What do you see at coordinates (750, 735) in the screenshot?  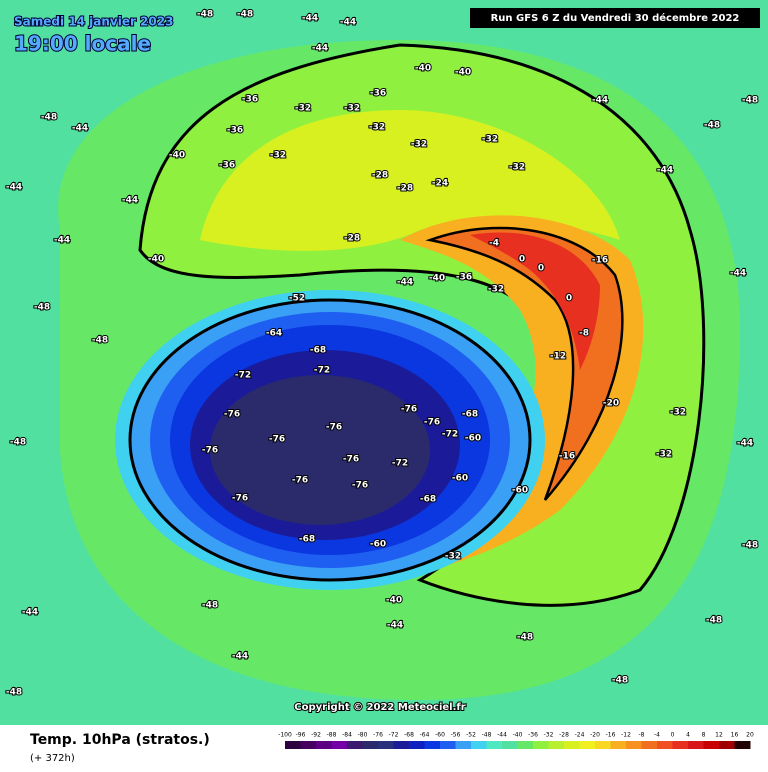 I see `colorbar-tick-label: 20` at bounding box center [750, 735].